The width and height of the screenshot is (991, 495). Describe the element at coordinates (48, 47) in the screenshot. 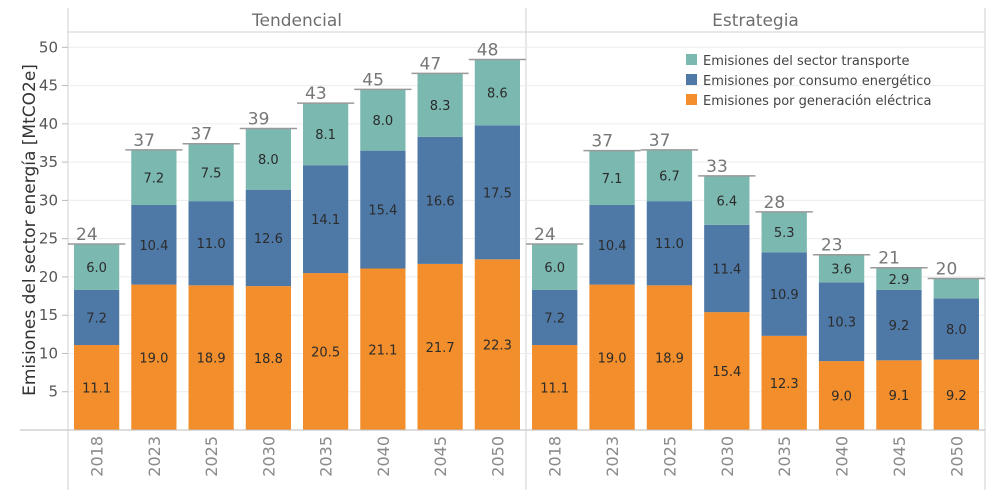

I see `y-tick-label: 50` at that location.